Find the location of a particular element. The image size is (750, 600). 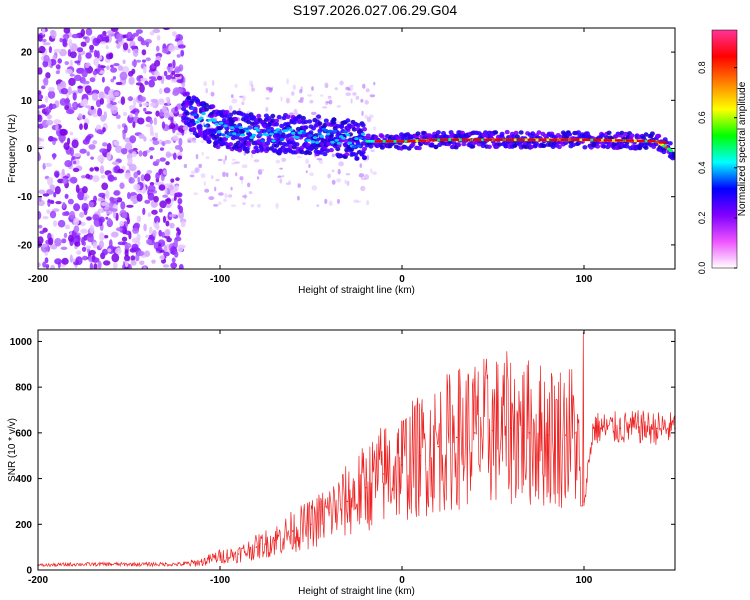

y-tick-label: 800 is located at coordinates (23, 388).